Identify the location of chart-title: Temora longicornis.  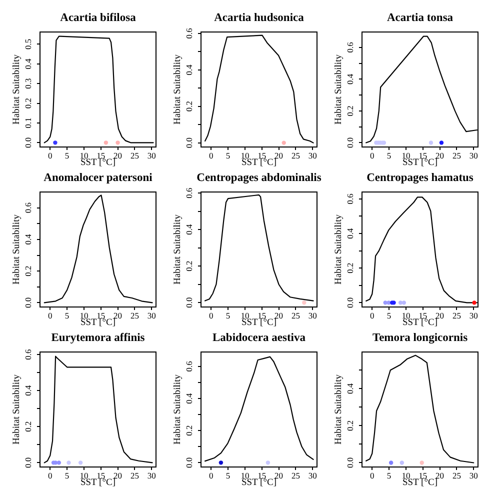
(420, 338).